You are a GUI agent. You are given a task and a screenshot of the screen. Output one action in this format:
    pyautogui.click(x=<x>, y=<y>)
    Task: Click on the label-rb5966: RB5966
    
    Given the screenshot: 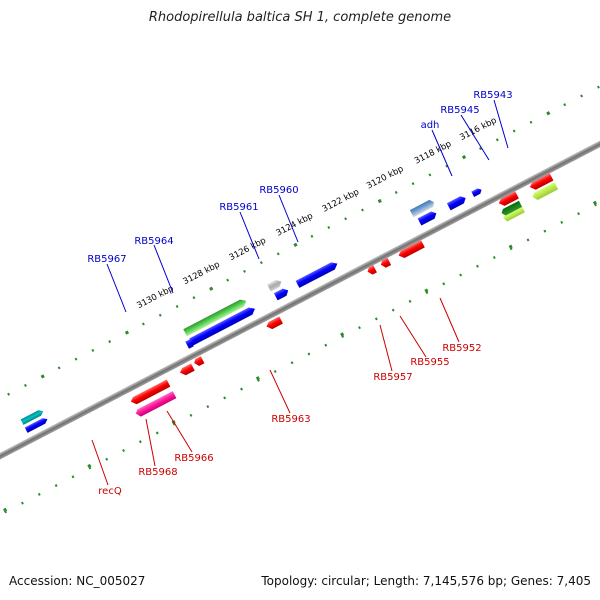 What is the action you would take?
    pyautogui.click(x=193, y=458)
    